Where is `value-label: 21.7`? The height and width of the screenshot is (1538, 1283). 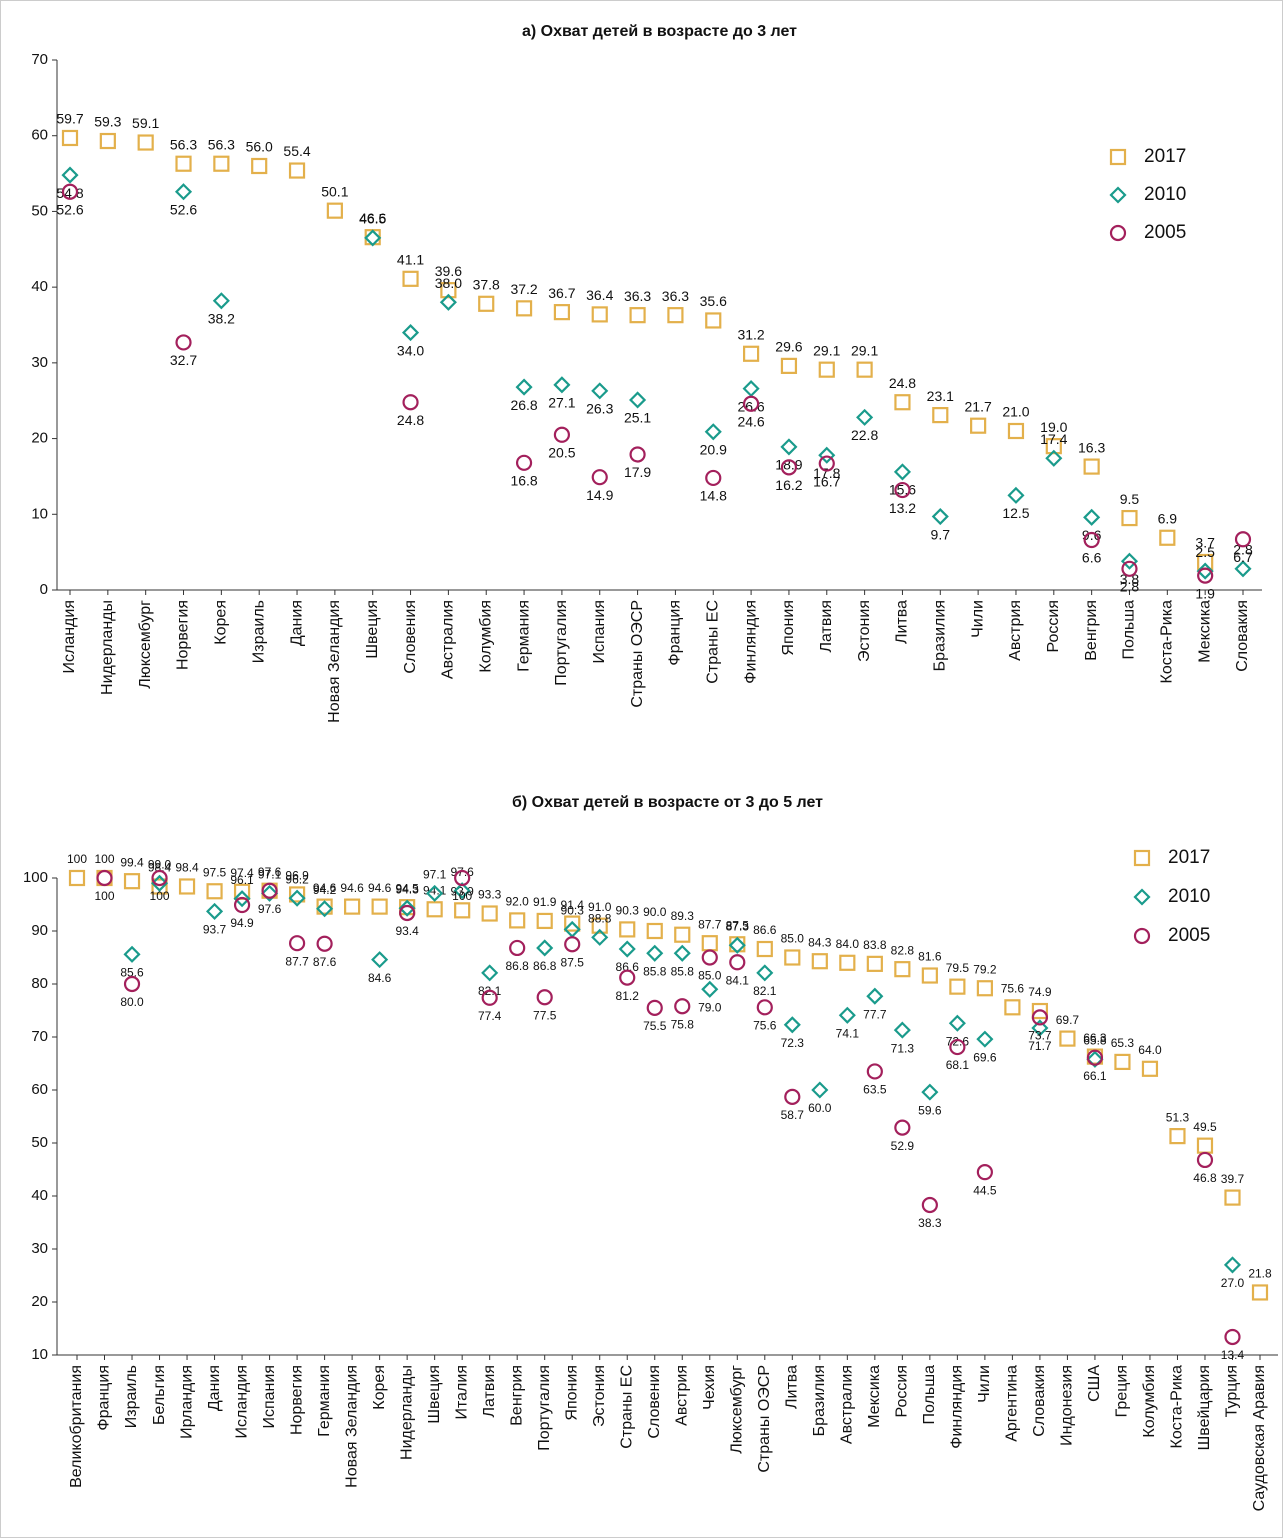
value-label: 21.7 is located at coordinates (978, 406).